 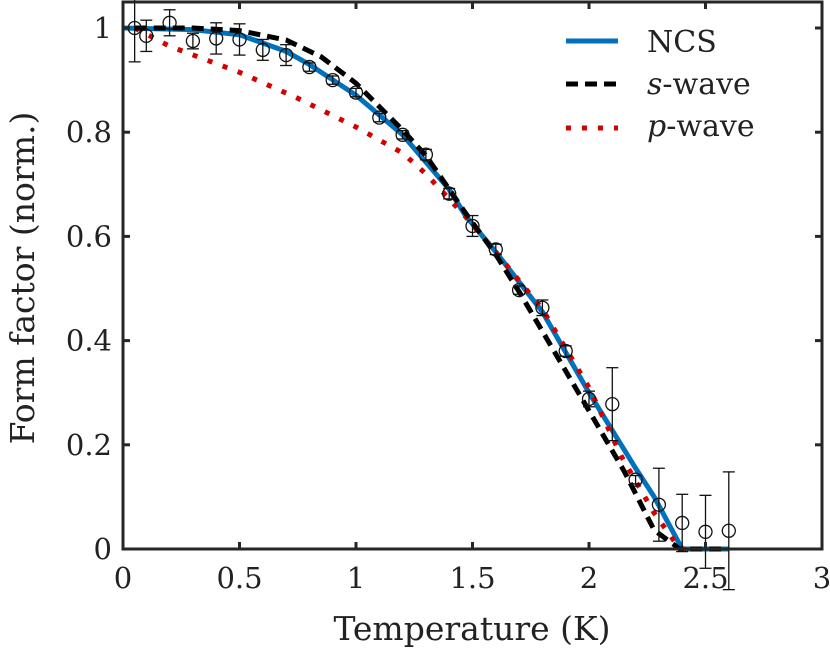 What do you see at coordinates (705, 578) in the screenshot?
I see `x-tick-label: 2.5` at bounding box center [705, 578].